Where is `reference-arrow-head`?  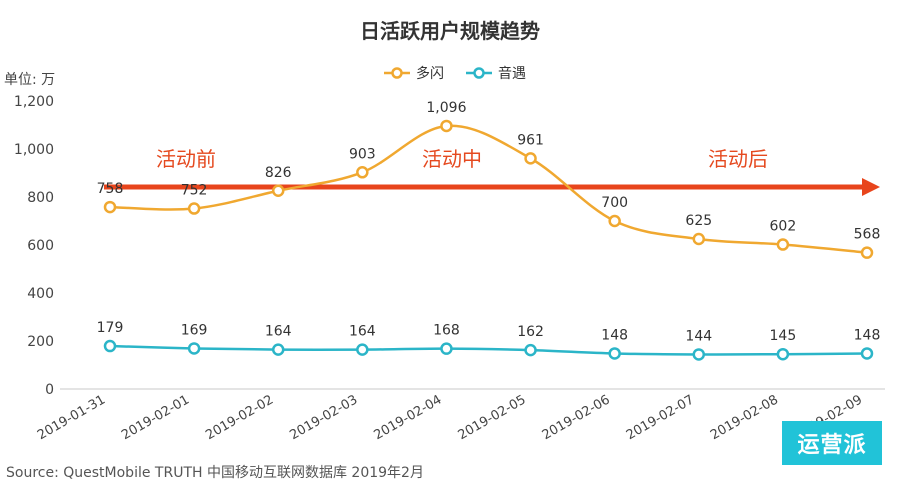
reference-arrow-head is located at coordinates (871, 187).